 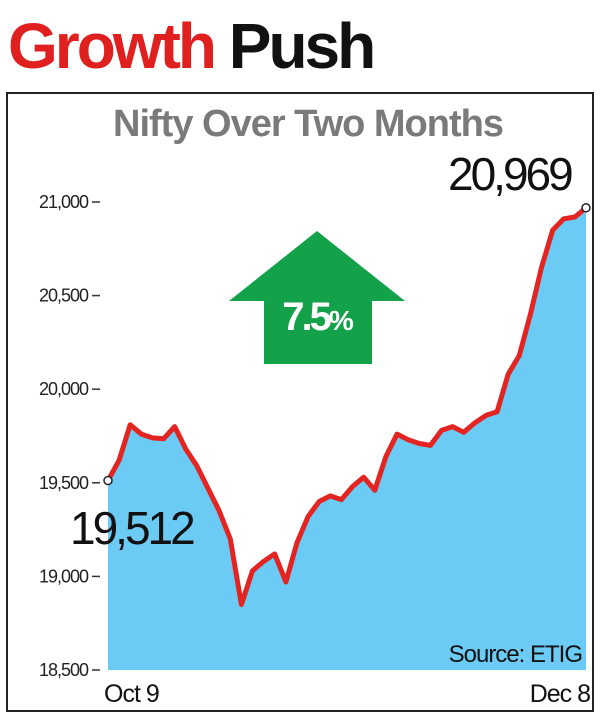 I want to click on x-label-end: Dec 8, so click(x=560, y=694).